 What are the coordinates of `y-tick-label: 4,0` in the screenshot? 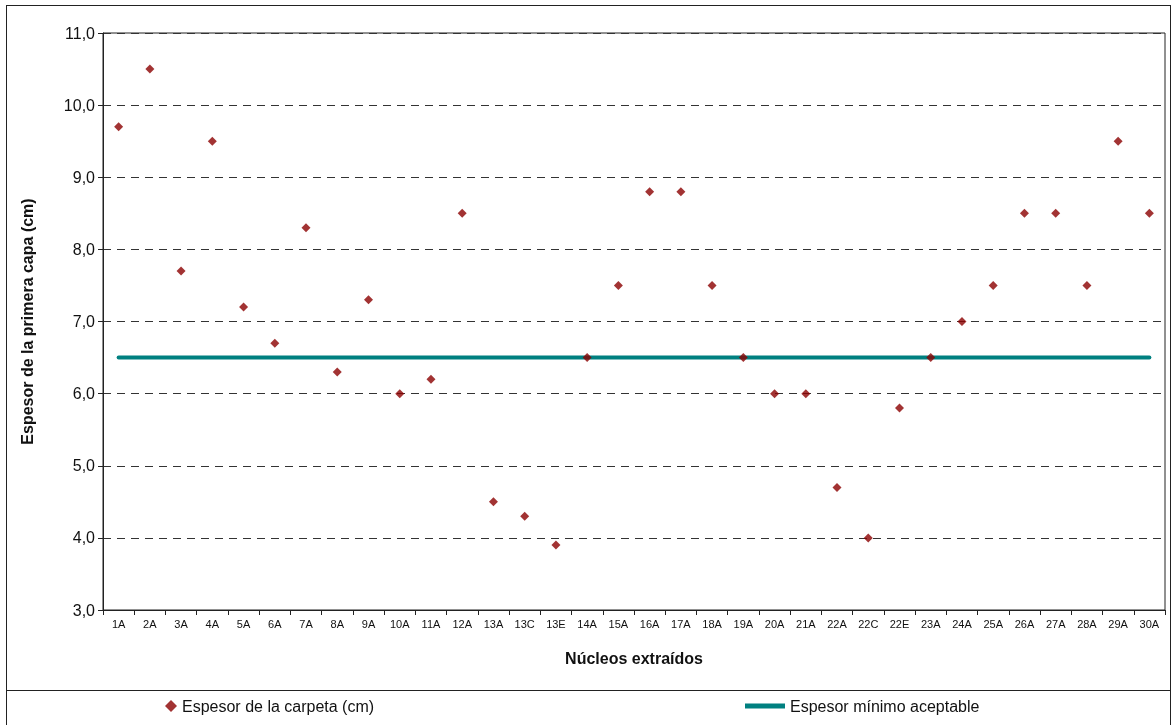 It's located at (84, 538).